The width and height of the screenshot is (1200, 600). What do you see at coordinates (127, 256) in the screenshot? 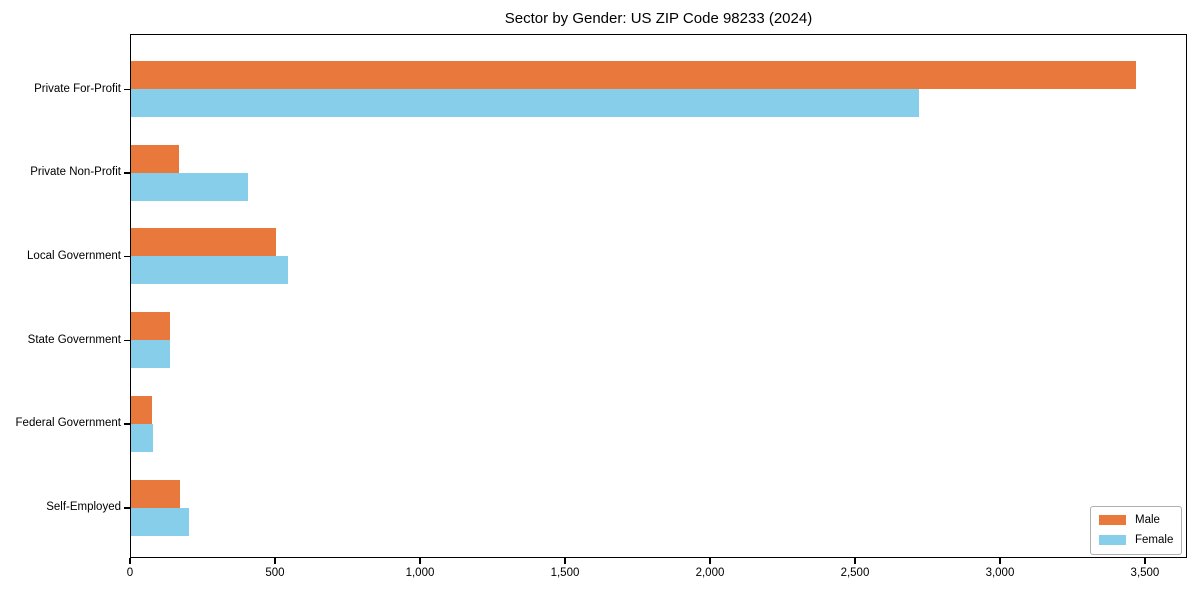
I see `y-tick-local-government` at bounding box center [127, 256].